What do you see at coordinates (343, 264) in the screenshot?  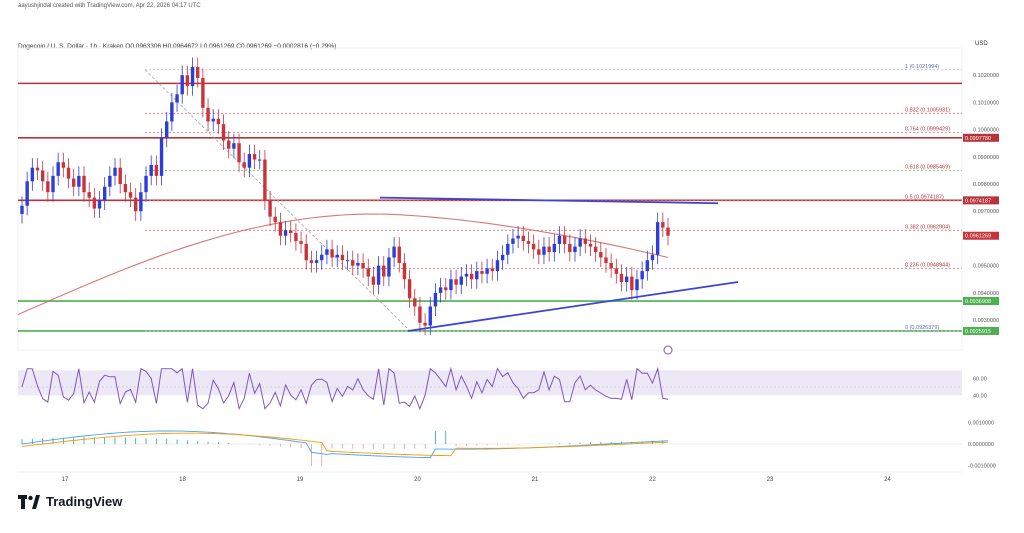 I see `moving-average-line` at bounding box center [343, 264].